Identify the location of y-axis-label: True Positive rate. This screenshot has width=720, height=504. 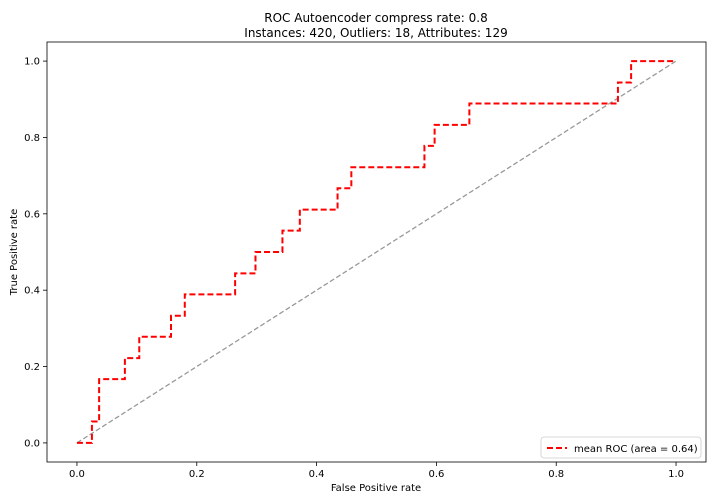
(14, 252).